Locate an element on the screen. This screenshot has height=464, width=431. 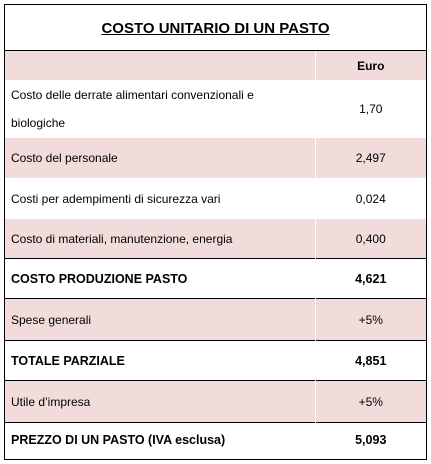
table-title: COSTO UNITARIO DI UN PASTO is located at coordinates (215, 28).